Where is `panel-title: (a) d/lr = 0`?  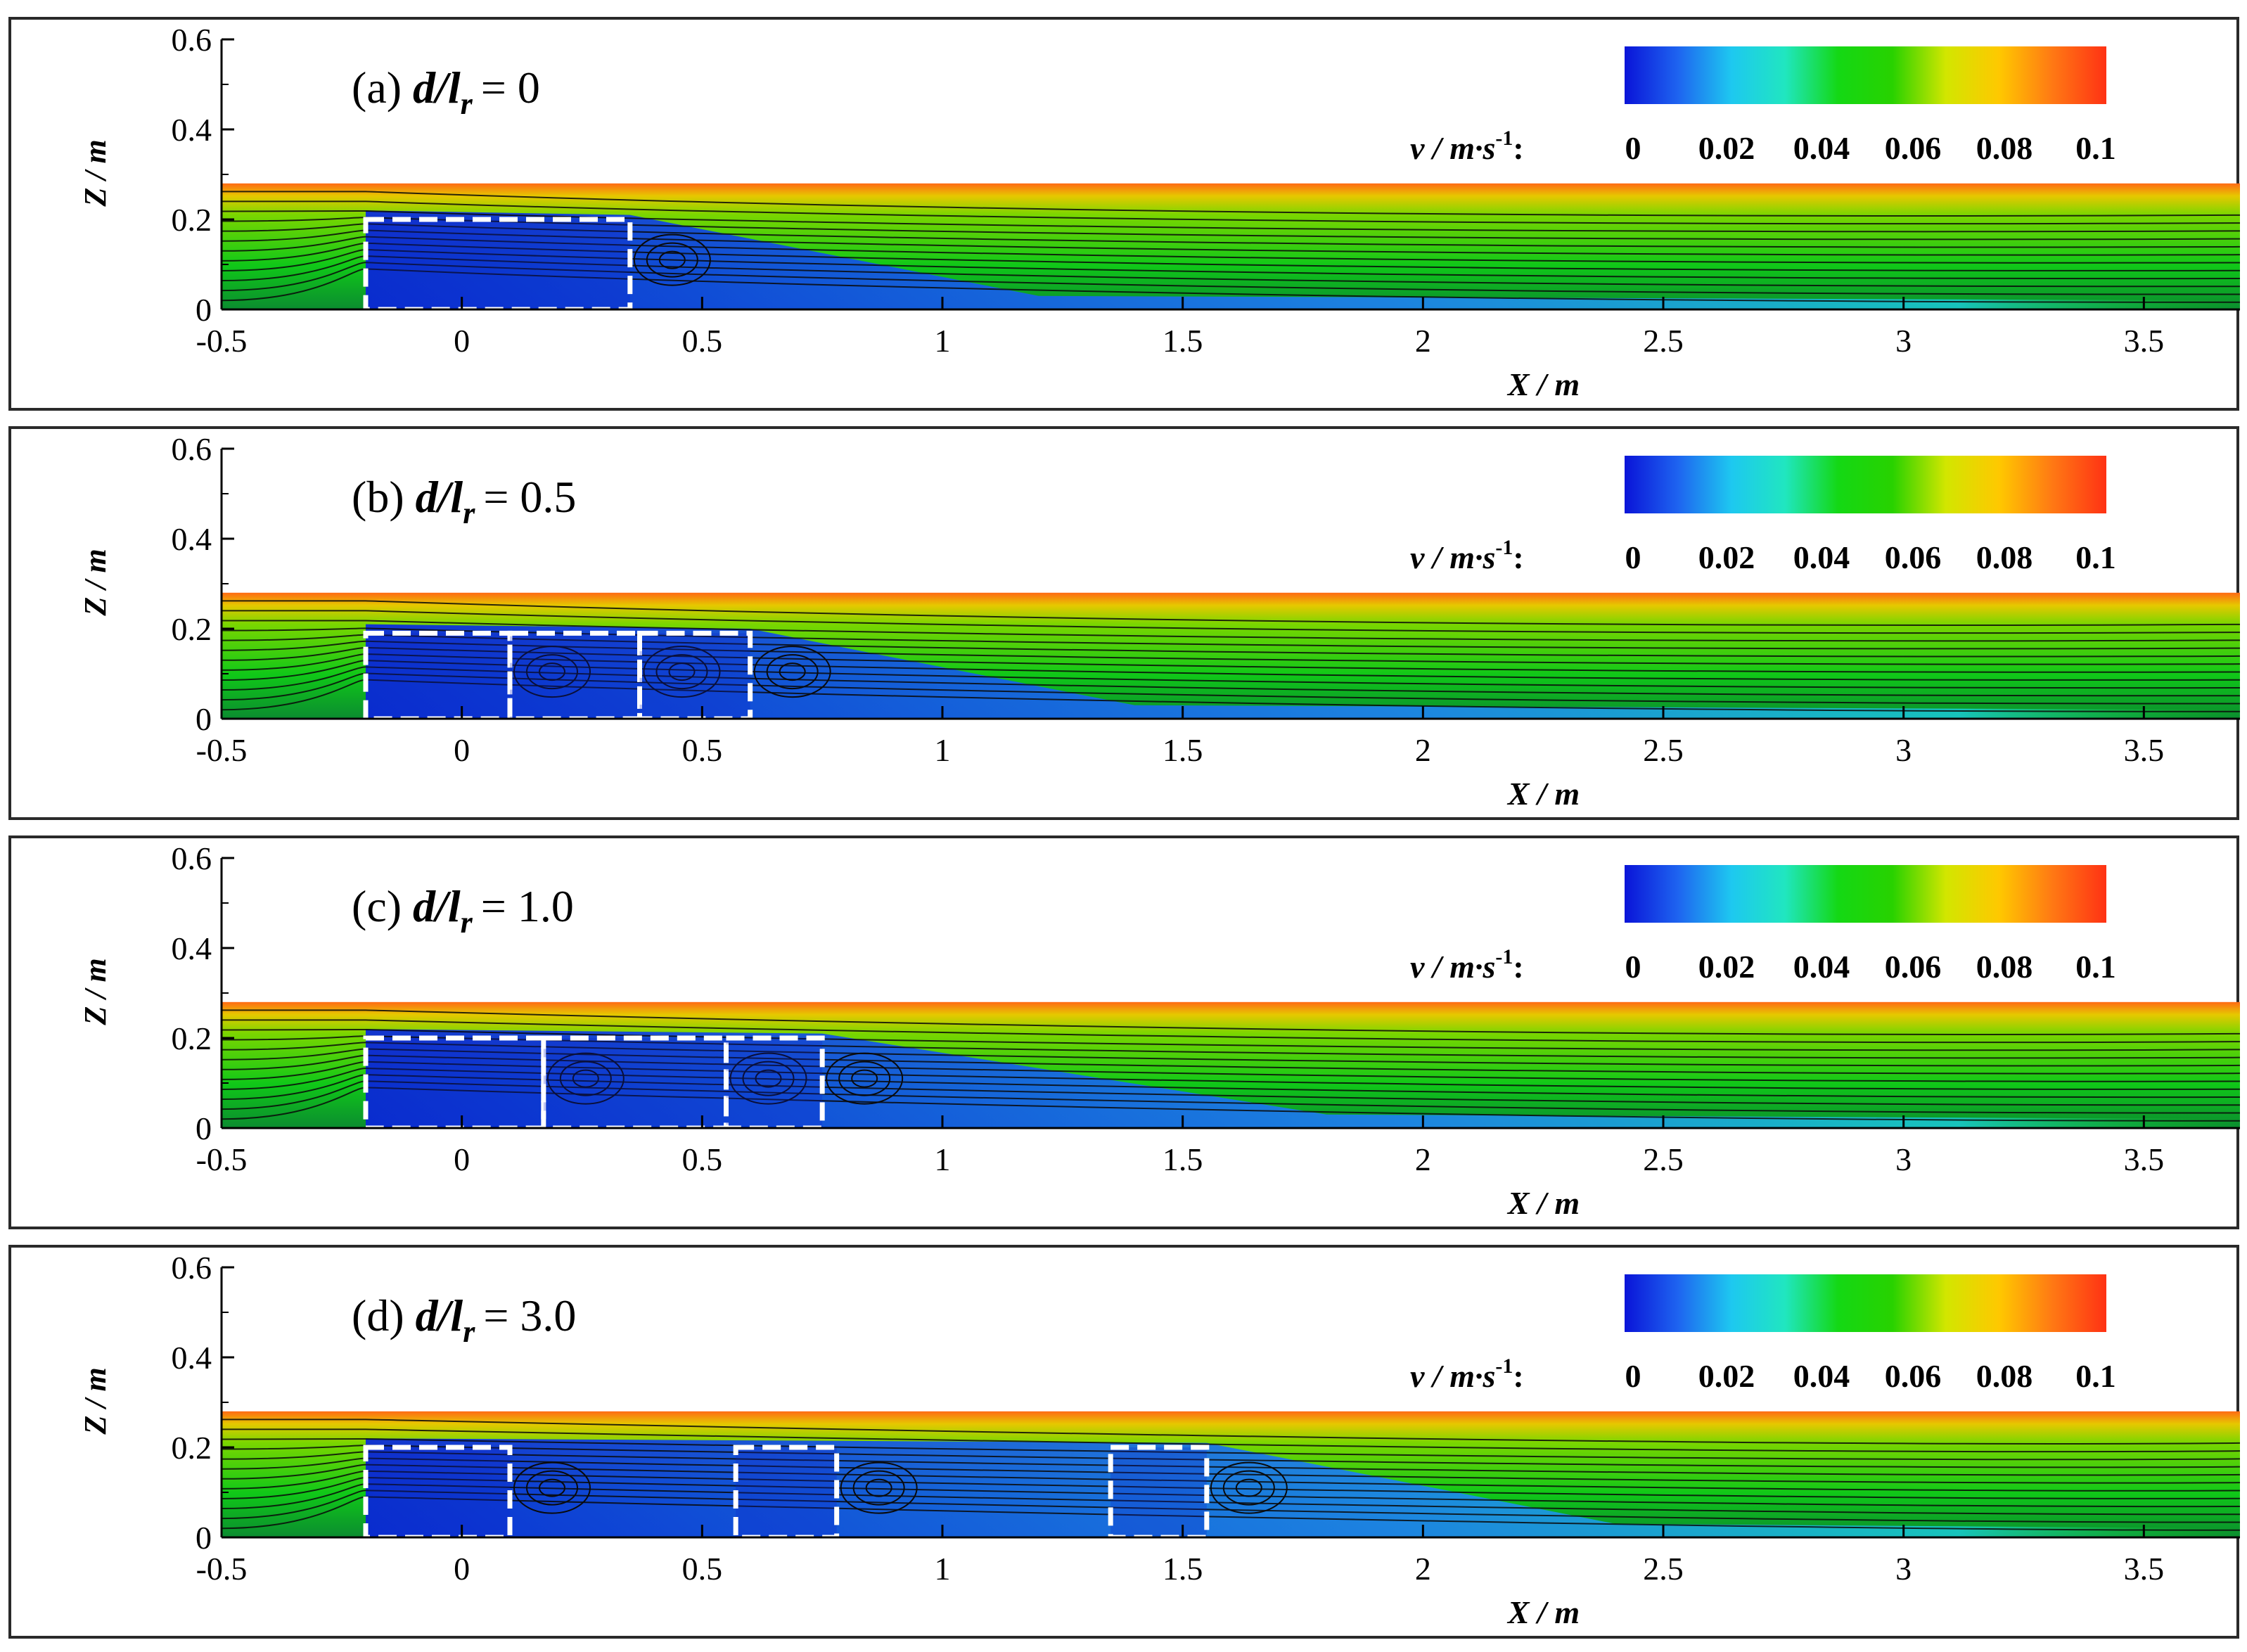 panel-title: (a) d/lr = 0 is located at coordinates (446, 92).